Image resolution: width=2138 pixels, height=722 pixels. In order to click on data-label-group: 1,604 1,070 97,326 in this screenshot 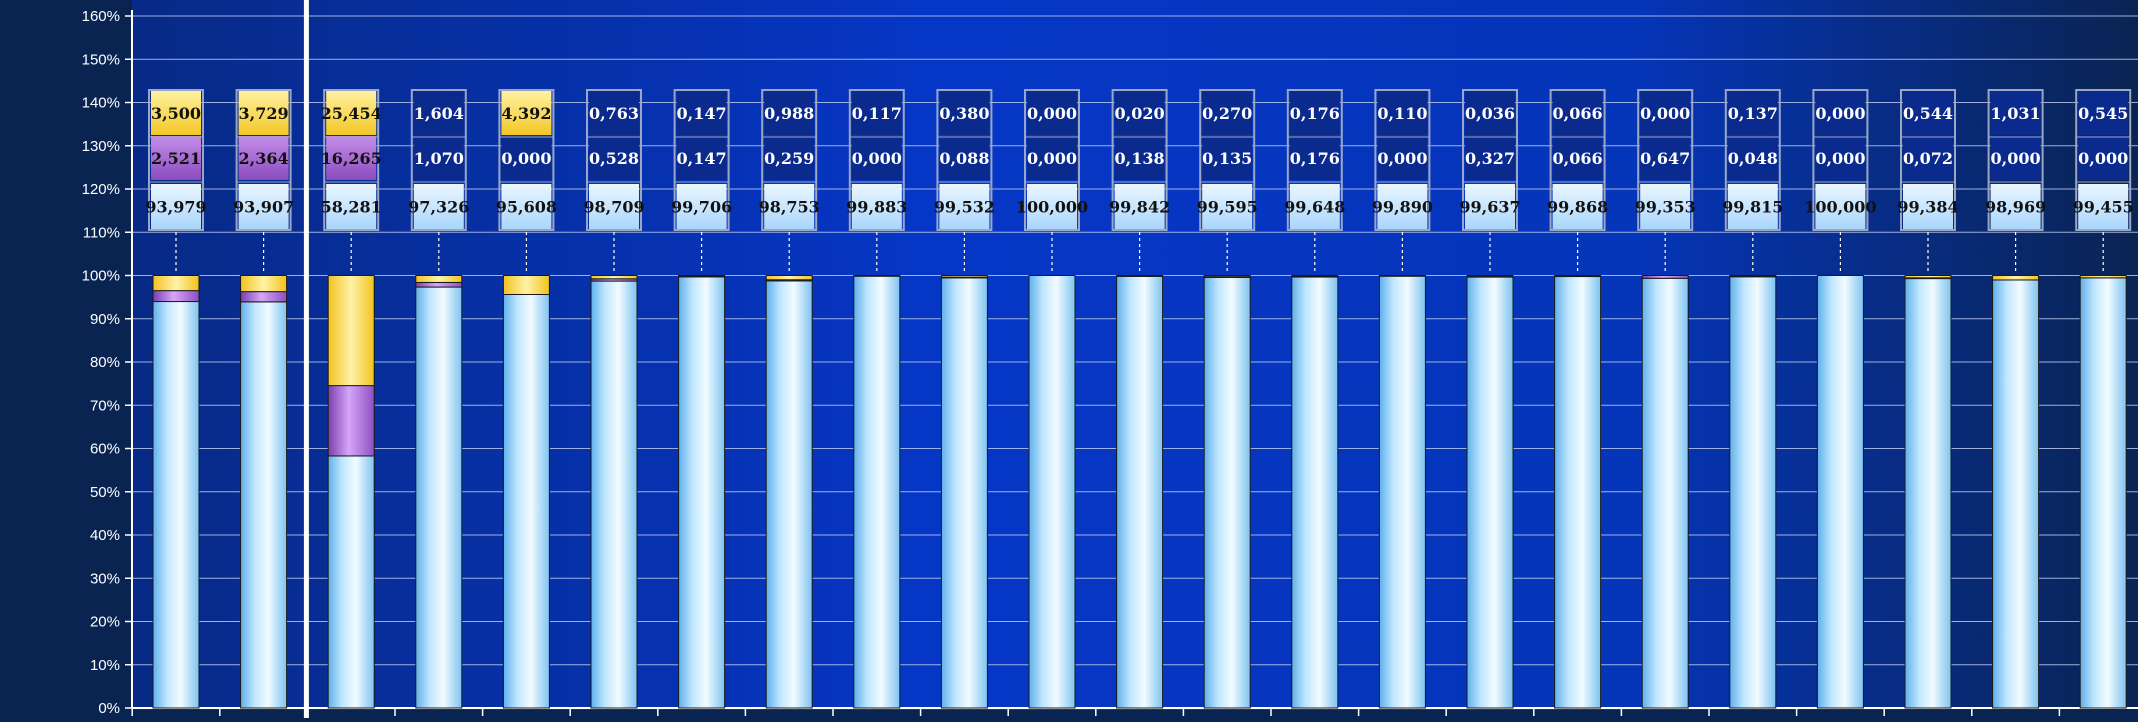, I will do `click(438, 180)`.